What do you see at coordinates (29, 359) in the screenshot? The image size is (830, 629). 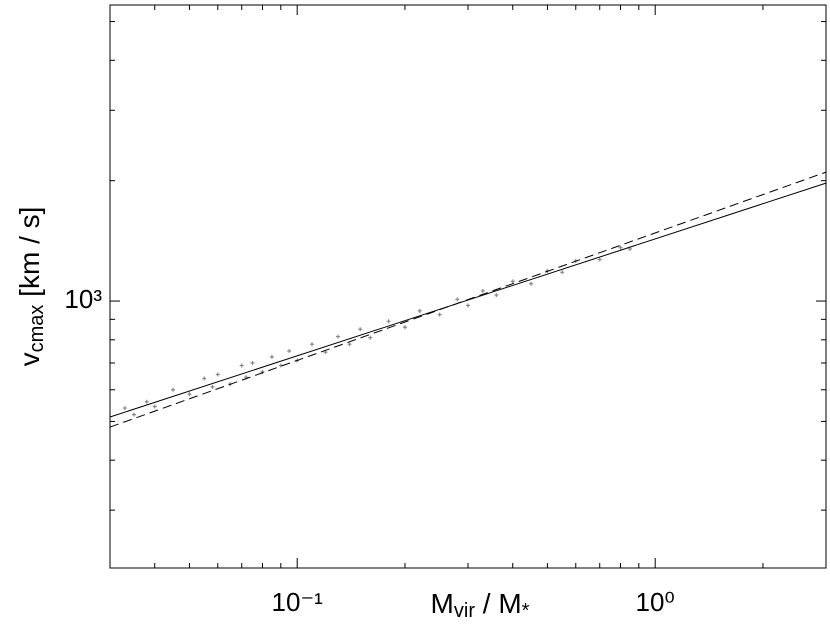 I see `y-axis-label-part: v` at bounding box center [29, 359].